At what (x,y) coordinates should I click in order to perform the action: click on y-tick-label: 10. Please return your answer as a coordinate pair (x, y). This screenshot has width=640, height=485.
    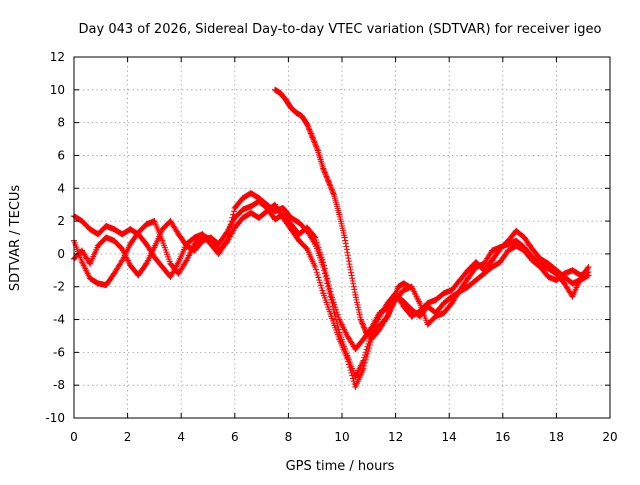
    Looking at the image, I should click on (57, 90).